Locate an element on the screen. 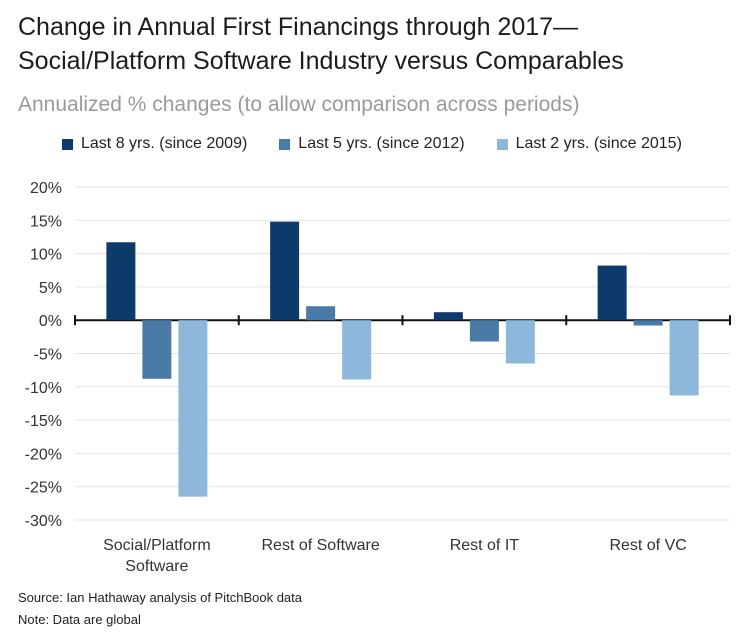  legend-label-1: Last 5 yrs. (since 2012) is located at coordinates (381, 143).